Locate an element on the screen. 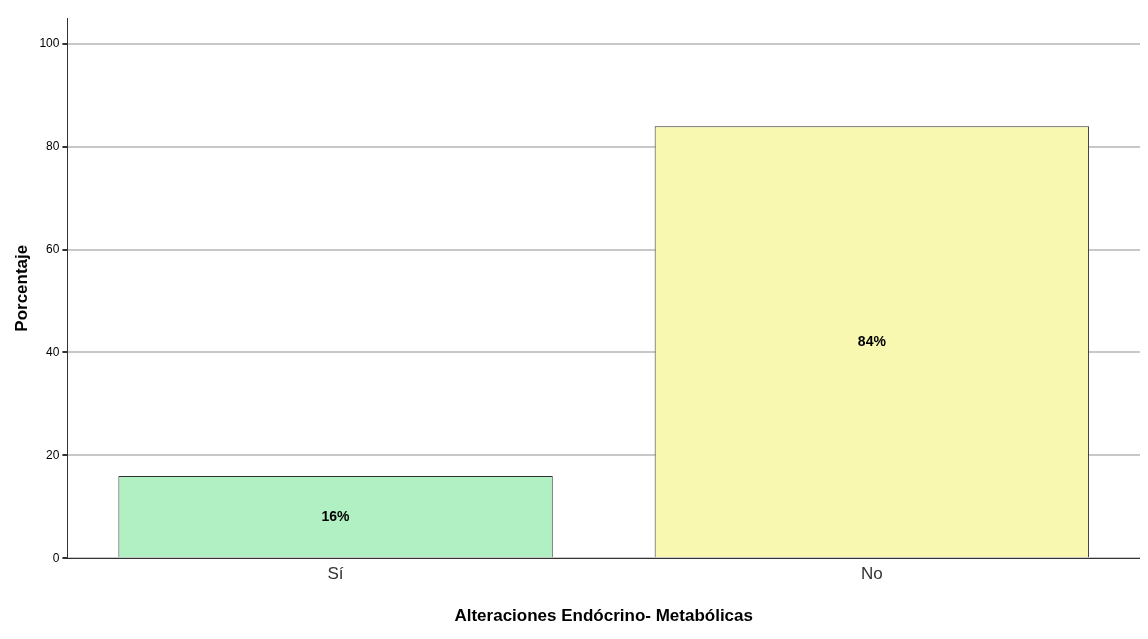 The height and width of the screenshot is (639, 1148). x-tick-label: No is located at coordinates (871, 574).